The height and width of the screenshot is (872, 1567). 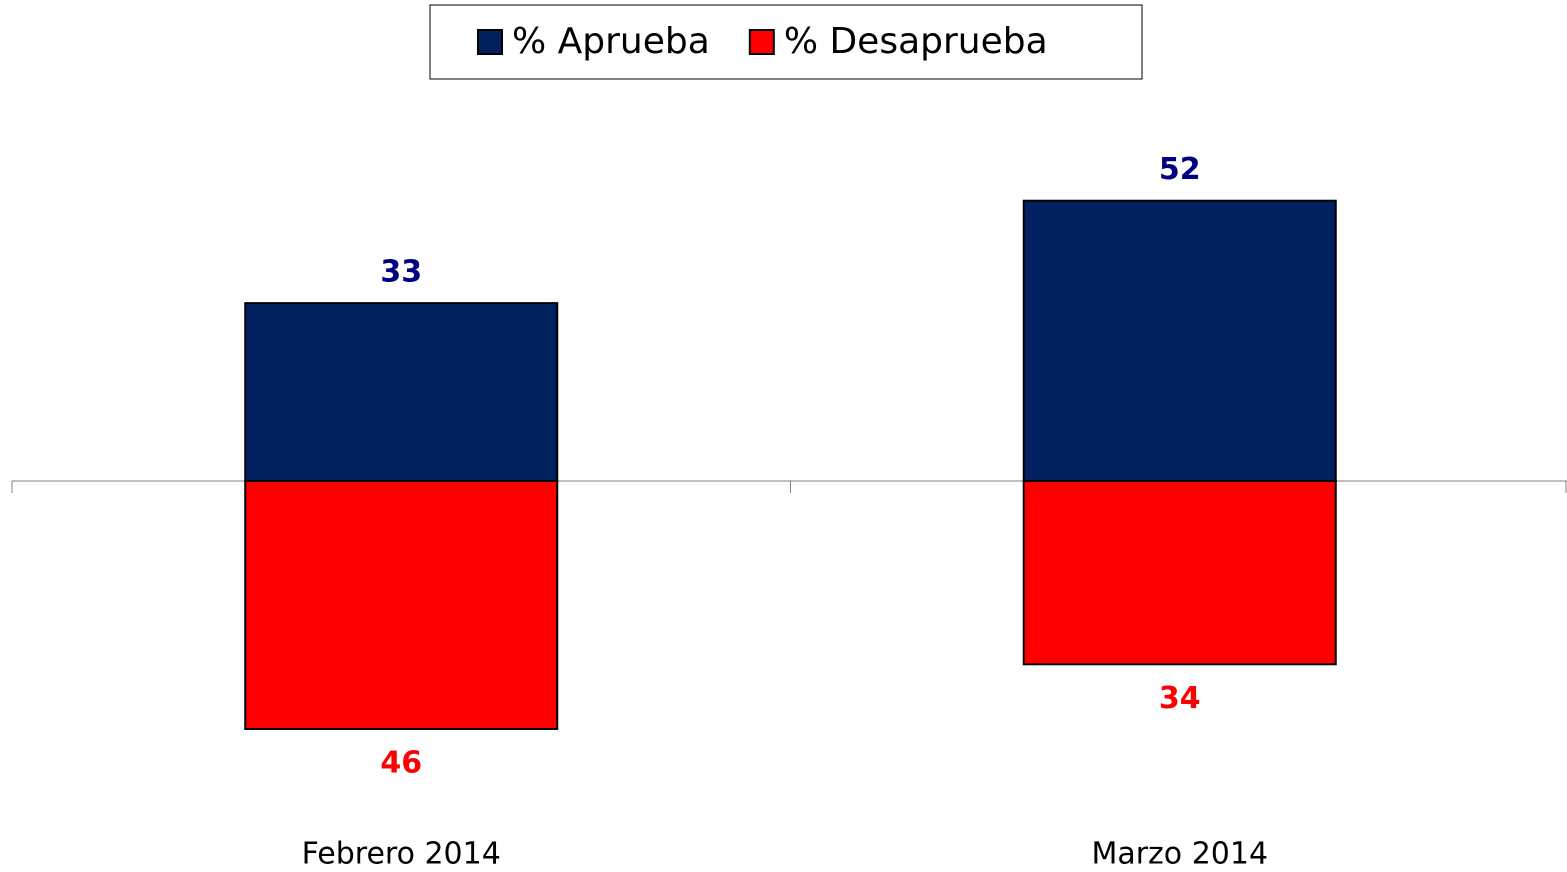 I want to click on data-label: 33, so click(x=401, y=272).